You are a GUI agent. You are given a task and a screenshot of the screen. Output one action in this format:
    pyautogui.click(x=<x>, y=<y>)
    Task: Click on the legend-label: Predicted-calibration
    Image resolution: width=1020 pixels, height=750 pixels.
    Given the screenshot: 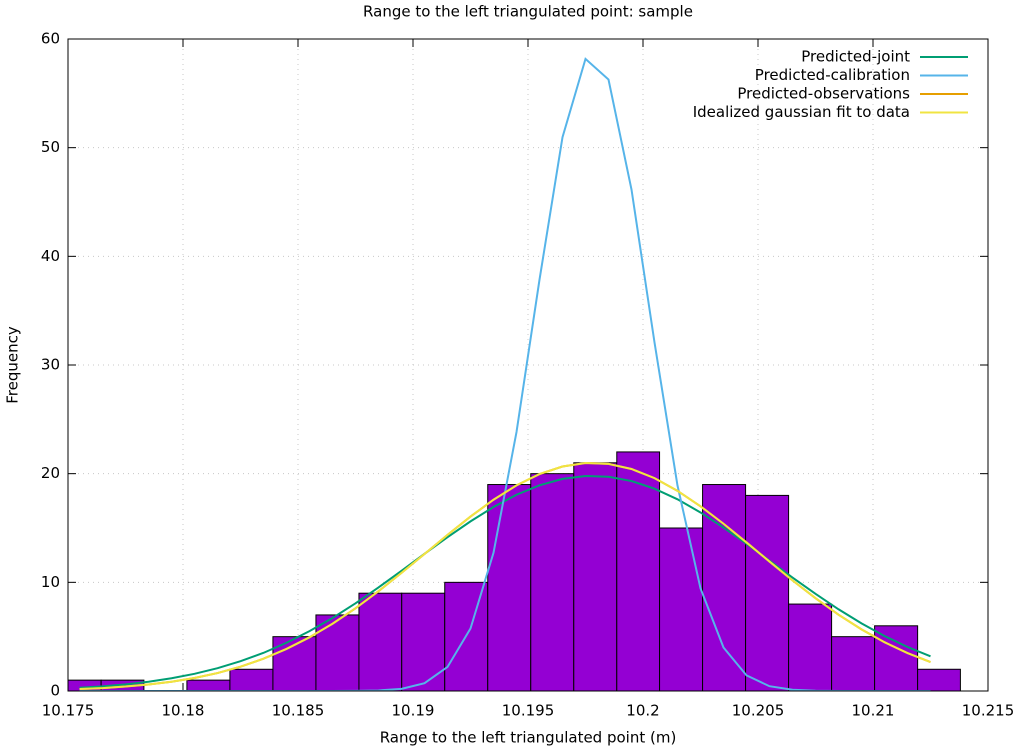 What is the action you would take?
    pyautogui.click(x=832, y=75)
    